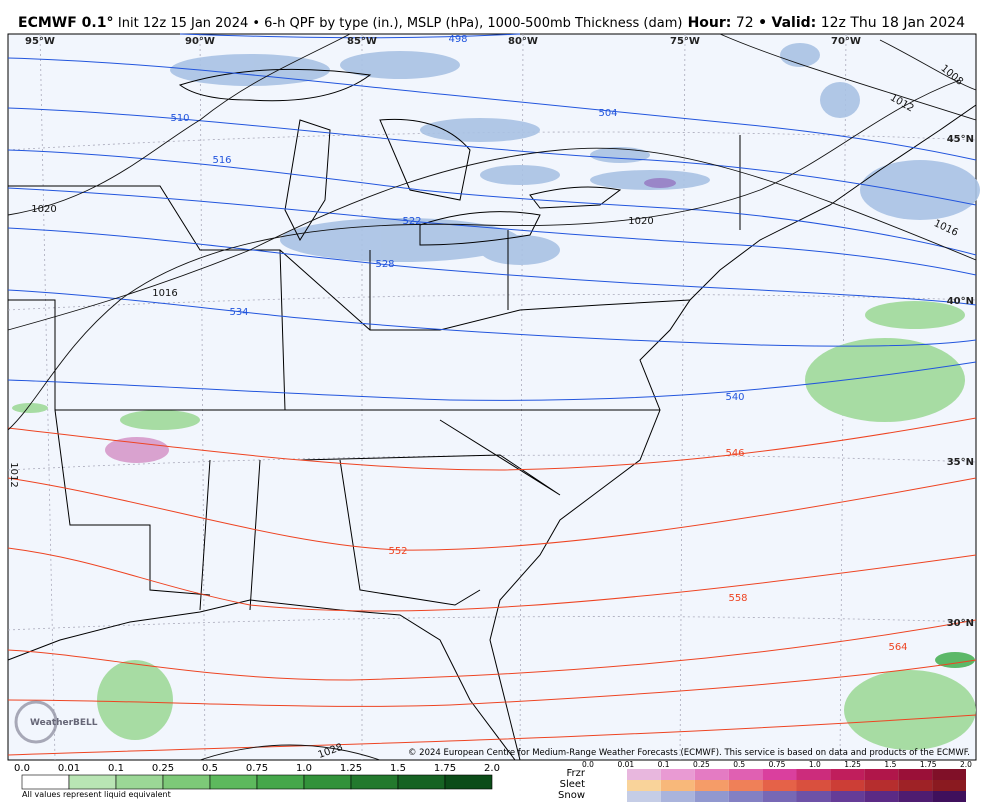 This screenshot has width=984, height=808. What do you see at coordinates (890, 764) in the screenshot?
I see `mix-tick-label: 1.5` at bounding box center [890, 764].